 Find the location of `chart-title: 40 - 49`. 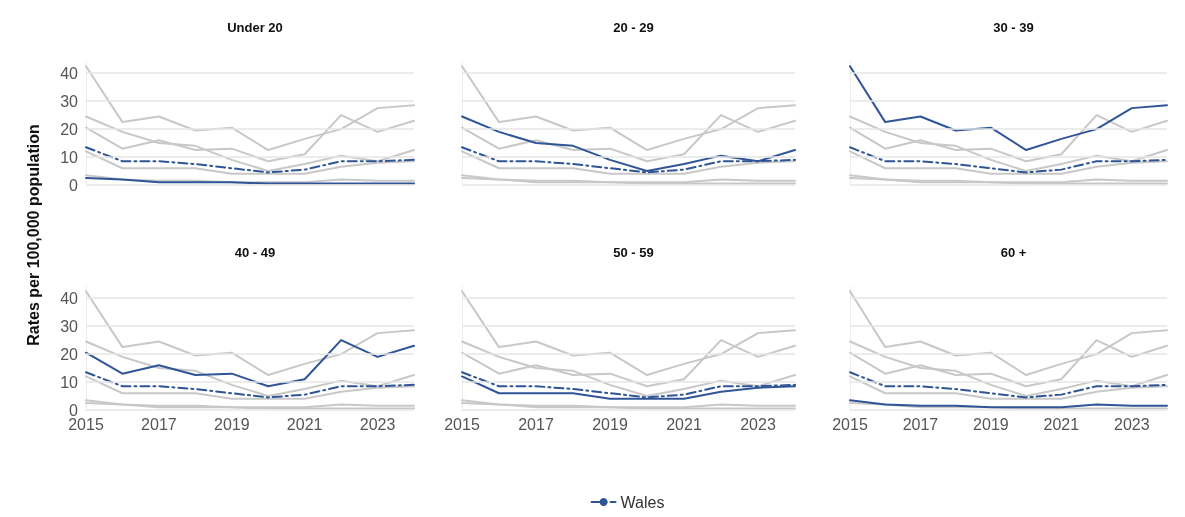

chart-title: 40 - 49 is located at coordinates (255, 252).